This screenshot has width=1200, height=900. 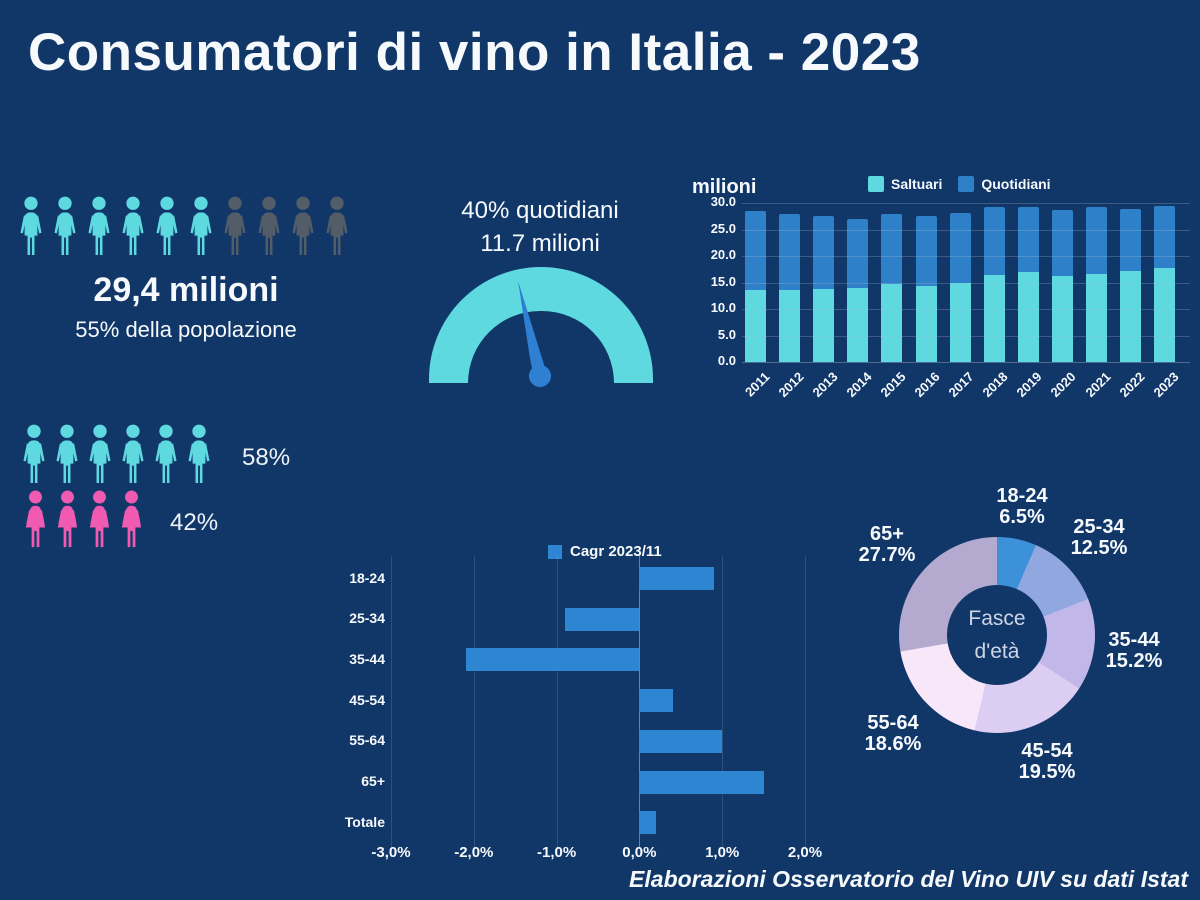 I want to click on donut-label-range-65+: 65+, so click(x=887, y=534).